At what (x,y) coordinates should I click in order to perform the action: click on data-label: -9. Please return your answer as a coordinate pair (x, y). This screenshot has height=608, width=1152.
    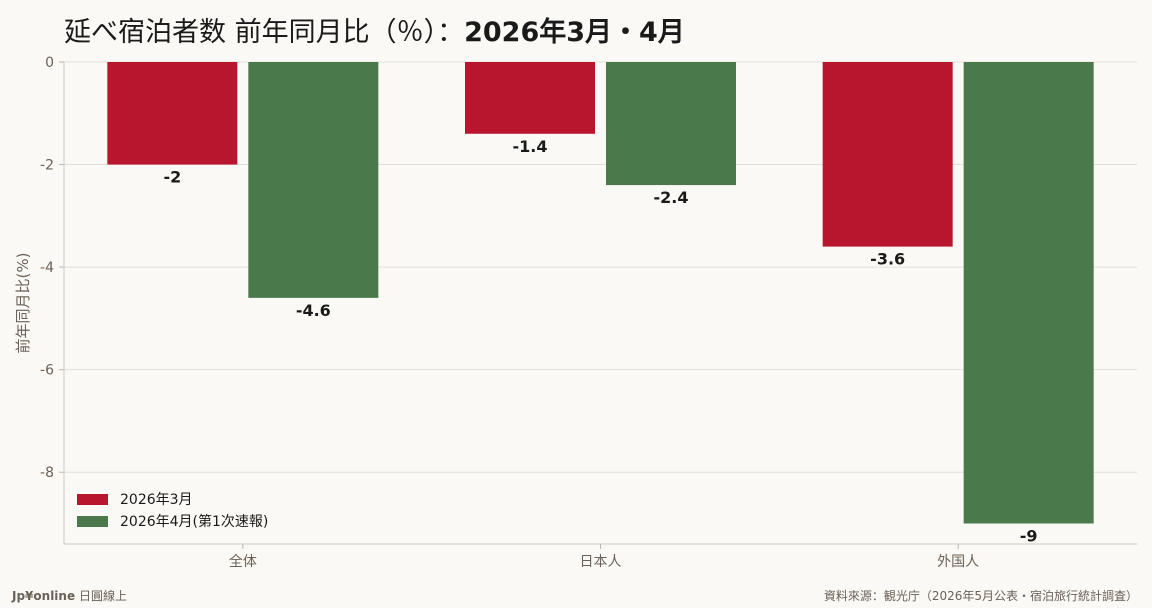
    Looking at the image, I should click on (1029, 535).